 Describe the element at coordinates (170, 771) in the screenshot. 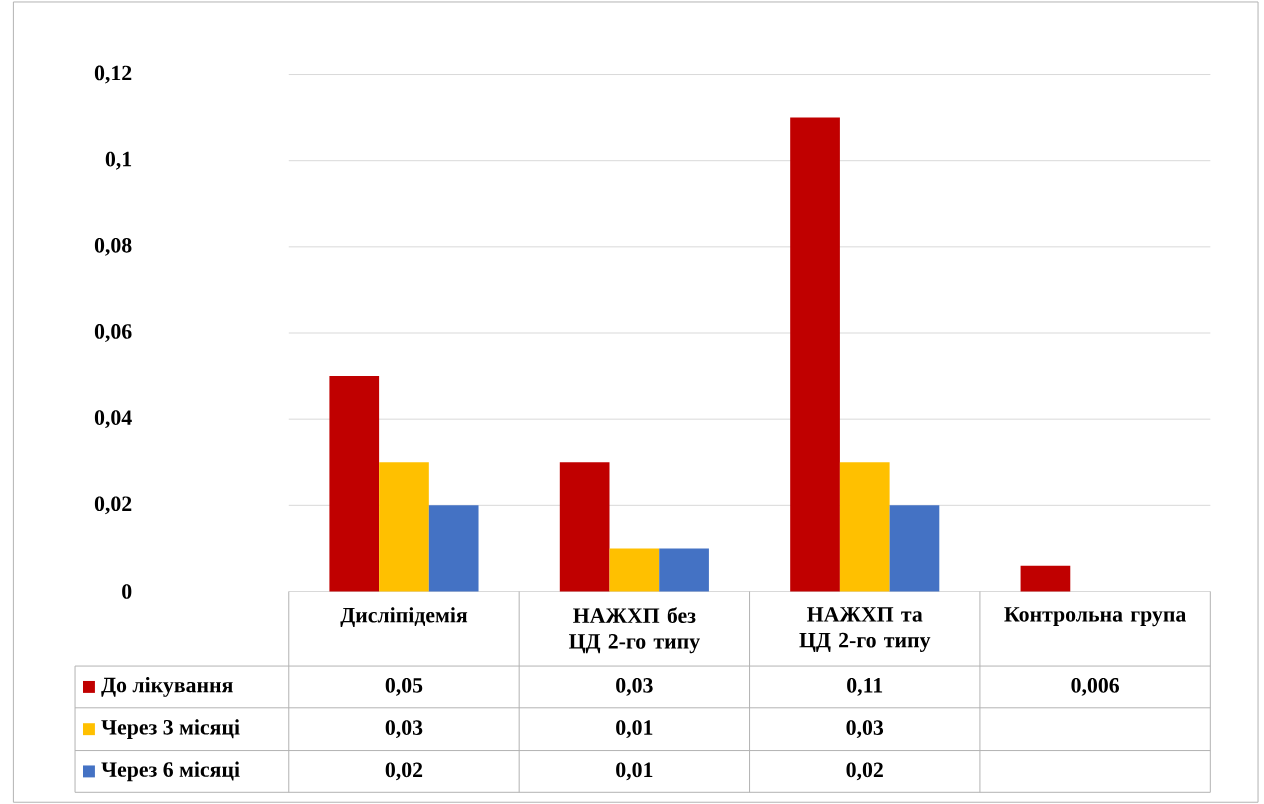

I see `legend-label: Через 6 місяці` at that location.